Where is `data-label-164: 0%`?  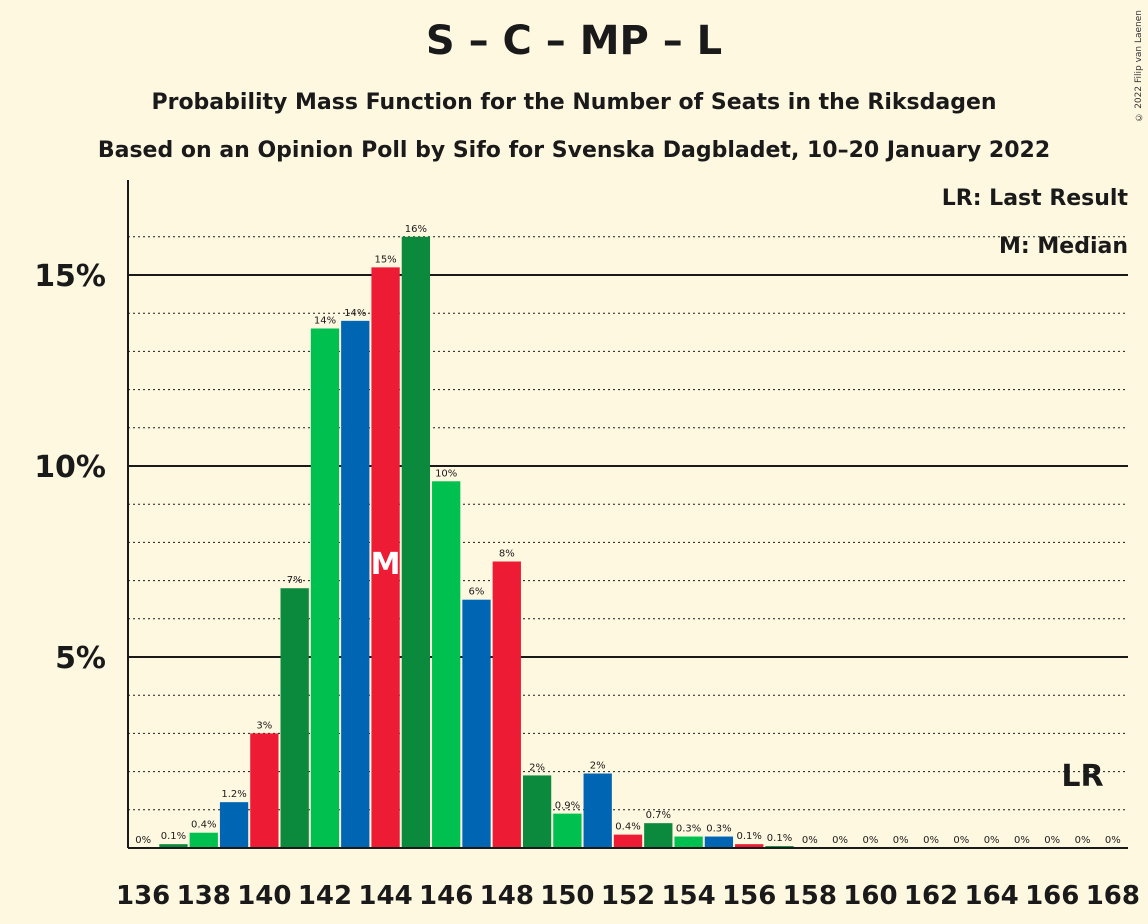
data-label-164: 0% is located at coordinates (992, 840).